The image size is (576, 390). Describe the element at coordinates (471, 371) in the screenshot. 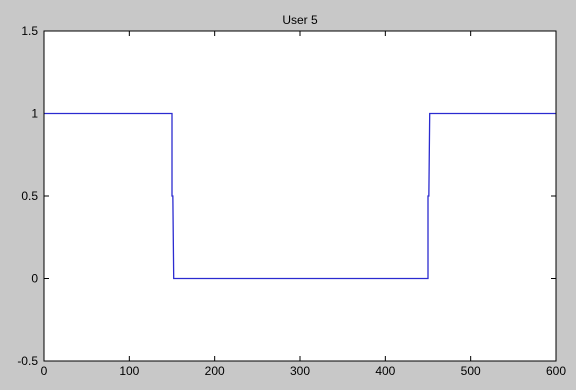

I see `x-tick-label: 500` at that location.